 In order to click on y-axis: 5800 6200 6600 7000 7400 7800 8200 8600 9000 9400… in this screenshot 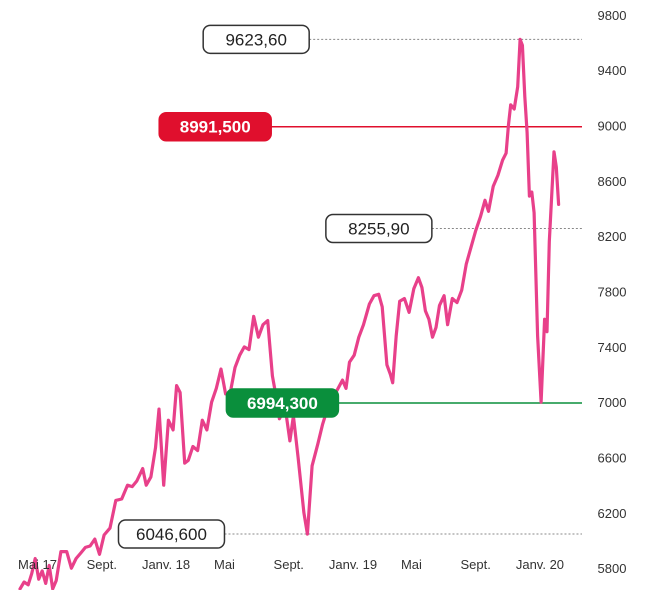, I will do `click(612, 292)`.